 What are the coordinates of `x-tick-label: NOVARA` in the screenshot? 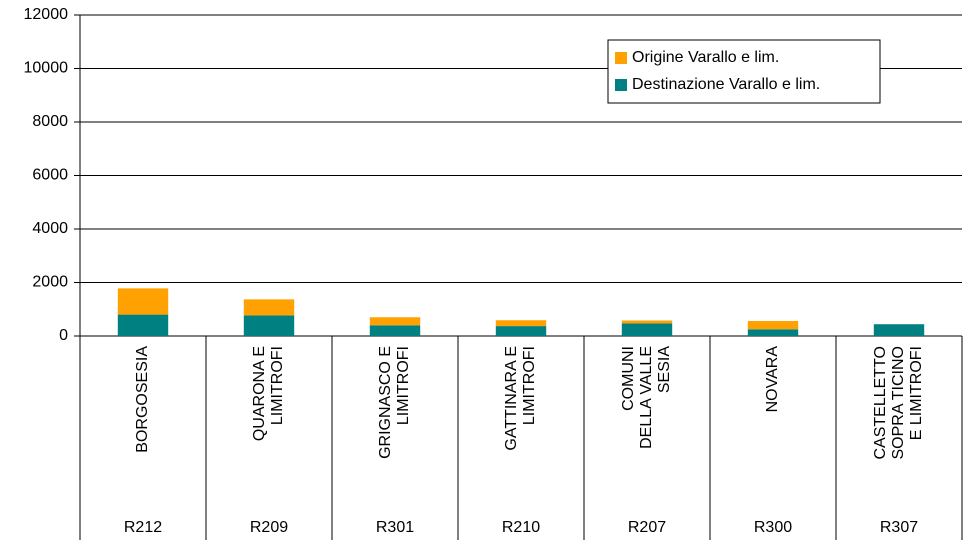 It's located at (772, 379).